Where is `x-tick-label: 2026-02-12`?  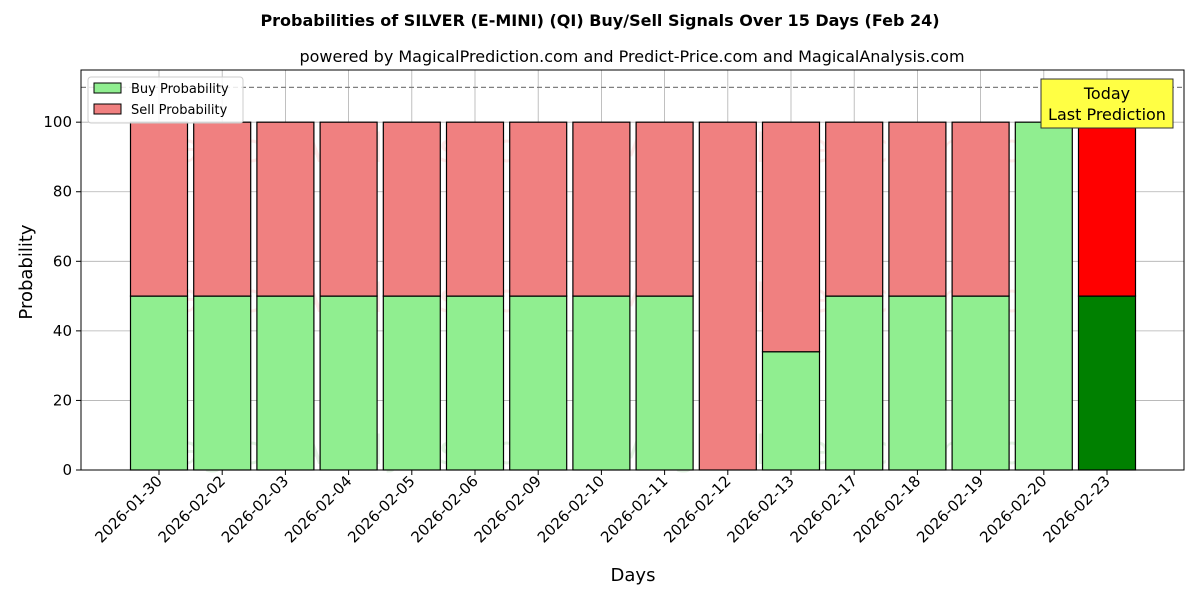 x-tick-label: 2026-02-12 is located at coordinates (697, 509).